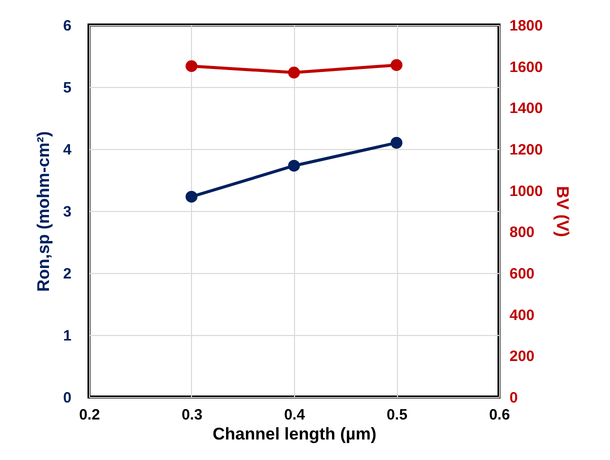 The height and width of the screenshot is (460, 610). What do you see at coordinates (514, 398) in the screenshot?
I see `y2-tick-label: 0` at bounding box center [514, 398].